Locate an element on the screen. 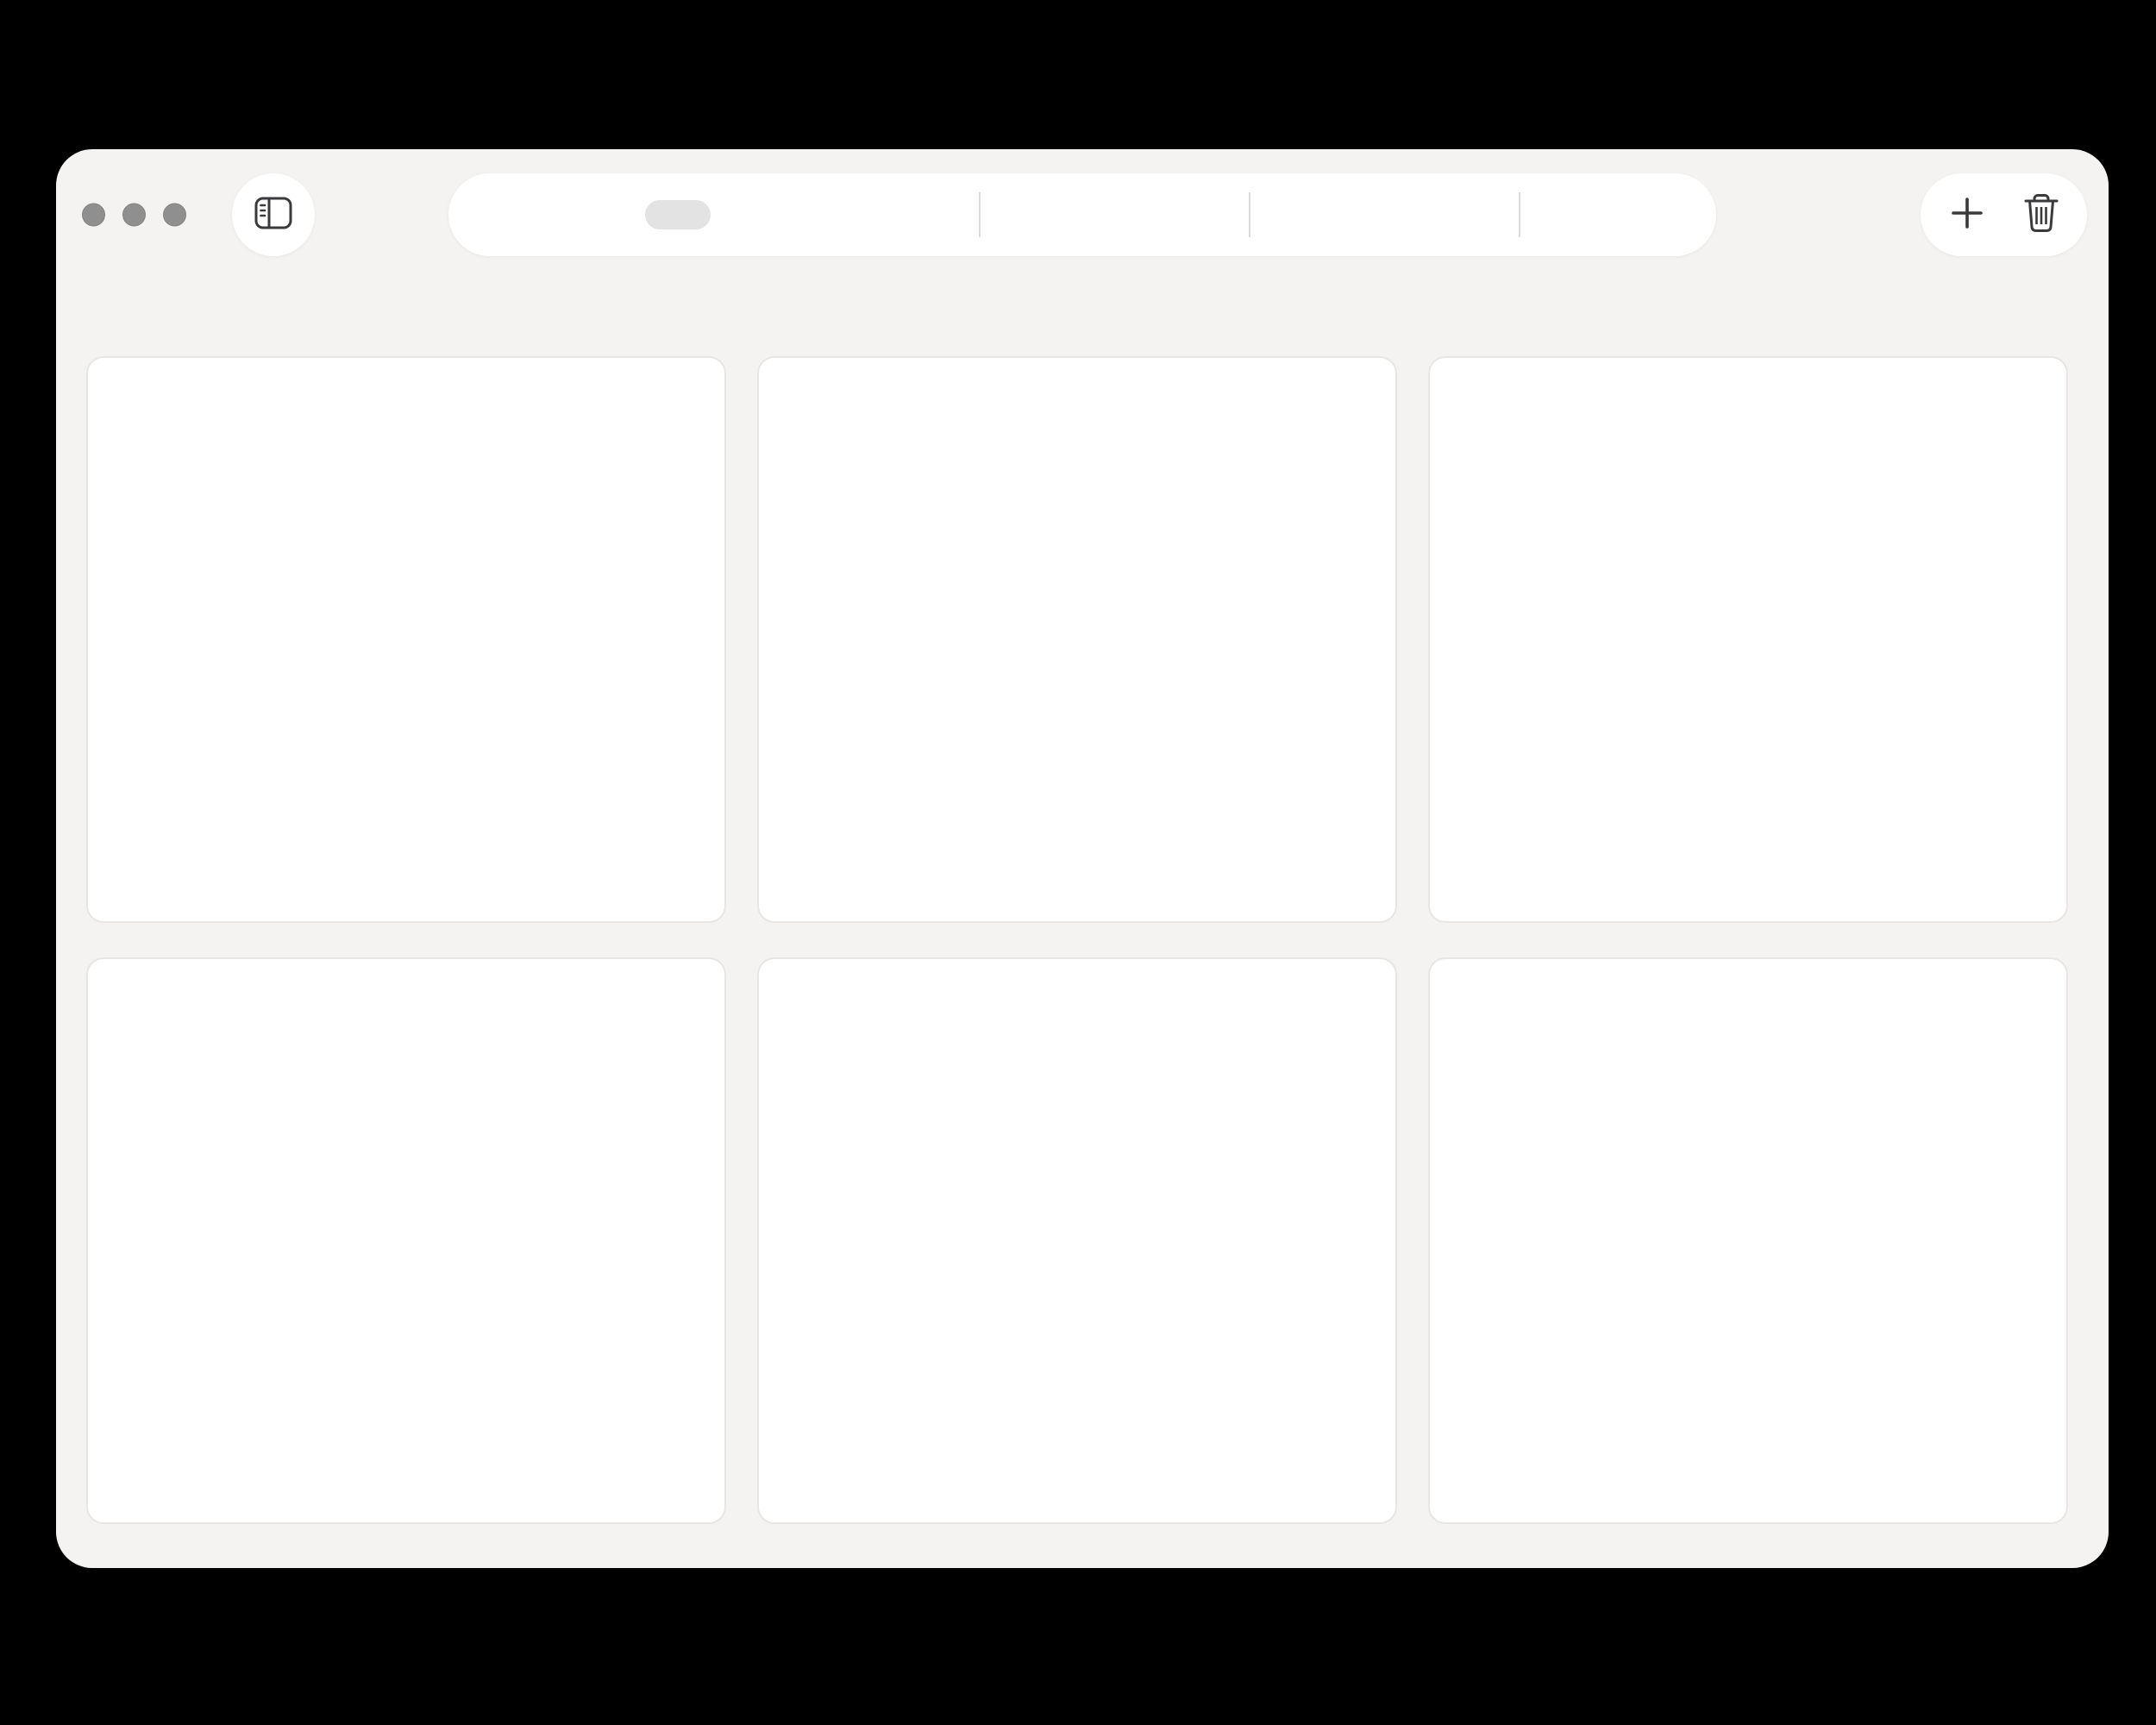 This screenshot has height=1725, width=2156. sidebar-toggle-button is located at coordinates (273, 215).